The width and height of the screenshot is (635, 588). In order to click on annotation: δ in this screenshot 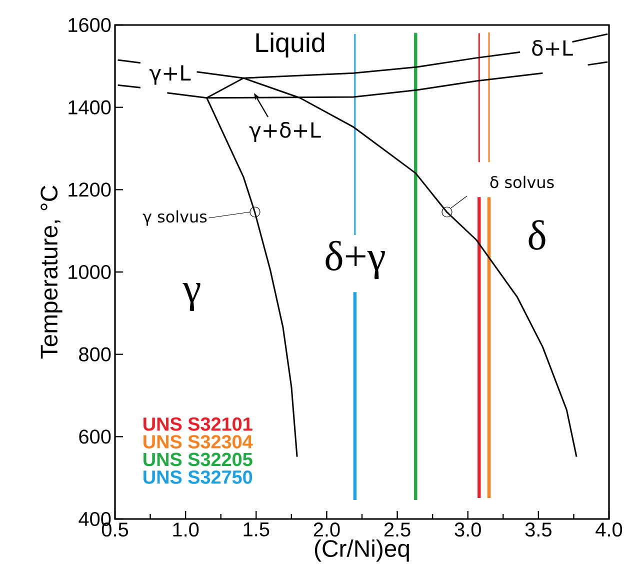, I will do `click(537, 235)`.